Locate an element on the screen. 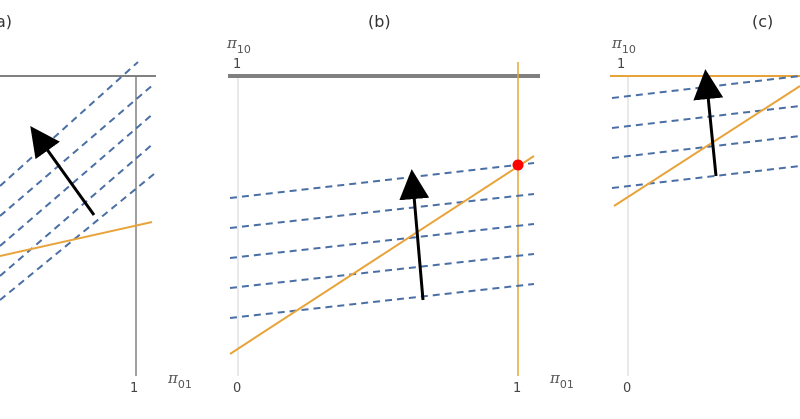  panel-a-iso-lines is located at coordinates (77, 181).